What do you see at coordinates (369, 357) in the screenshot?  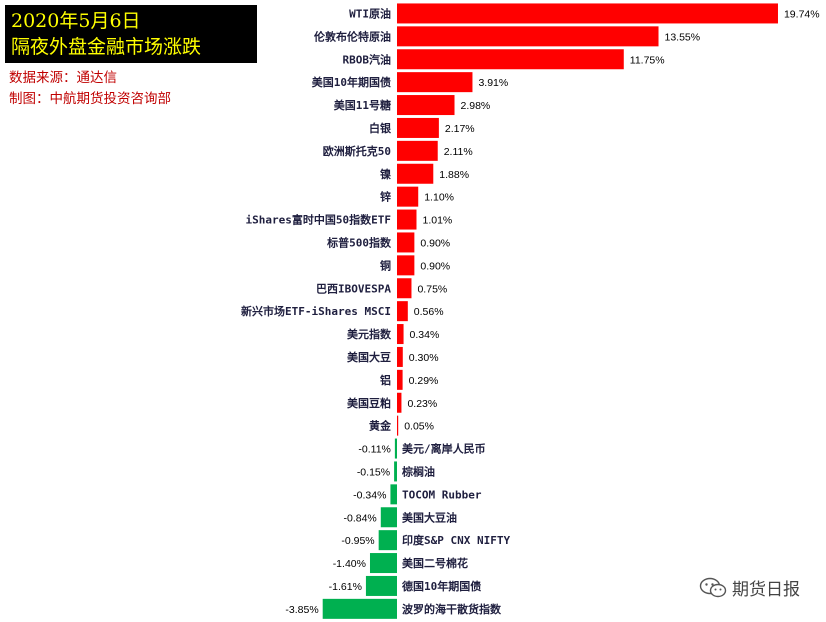 I see `category-label: 美国大豆` at bounding box center [369, 357].